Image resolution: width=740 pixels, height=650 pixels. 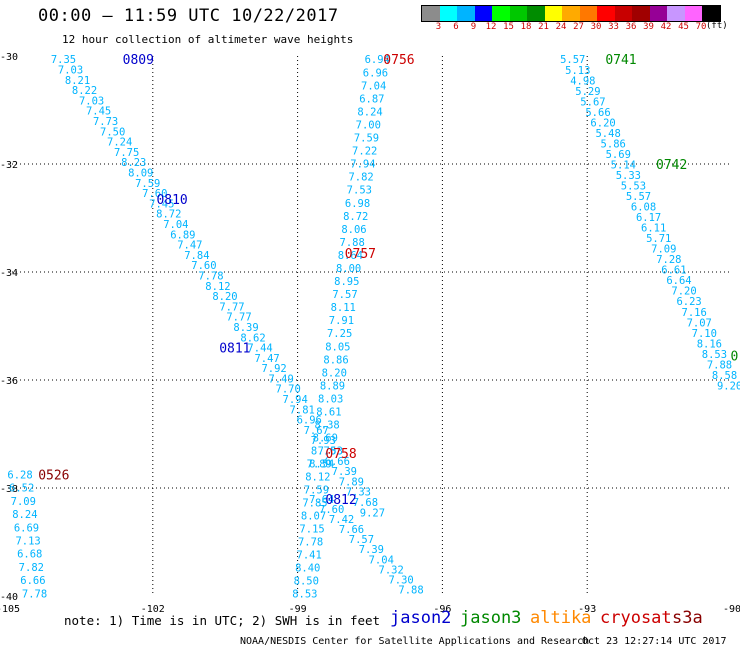 I want to click on x-tick-label: -102, so click(x=153, y=609).